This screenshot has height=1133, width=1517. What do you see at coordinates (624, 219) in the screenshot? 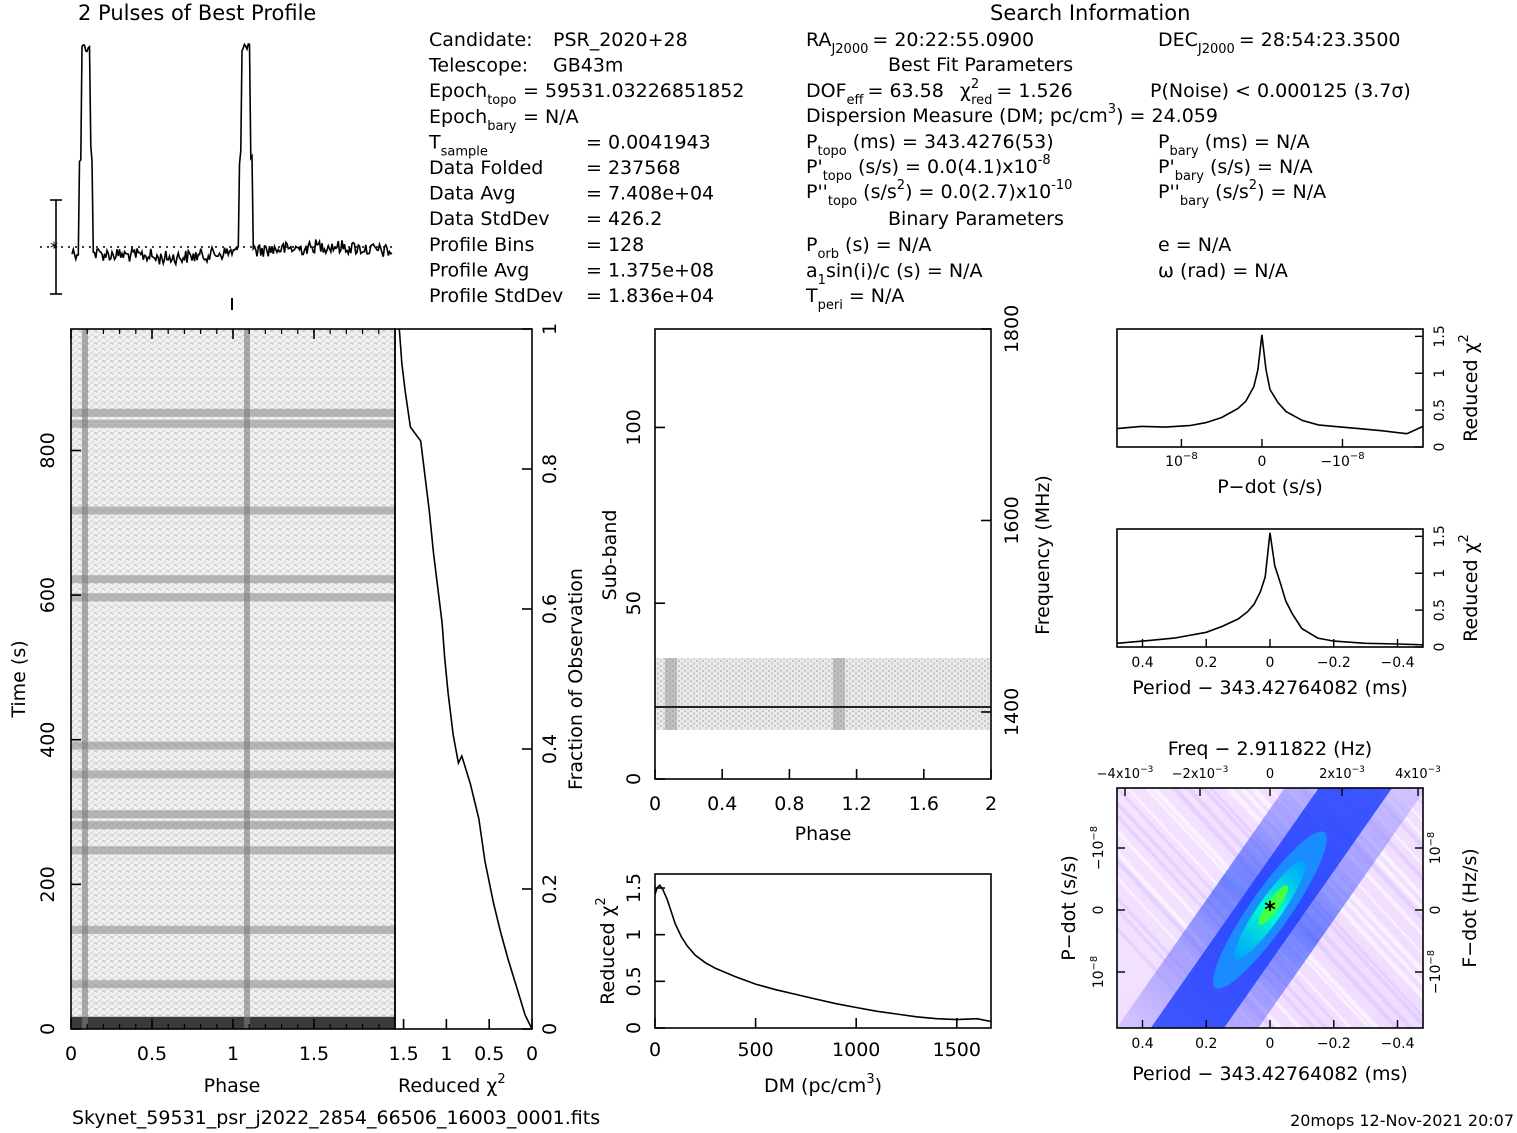
I see `info-row-value: = 426.2` at bounding box center [624, 219].